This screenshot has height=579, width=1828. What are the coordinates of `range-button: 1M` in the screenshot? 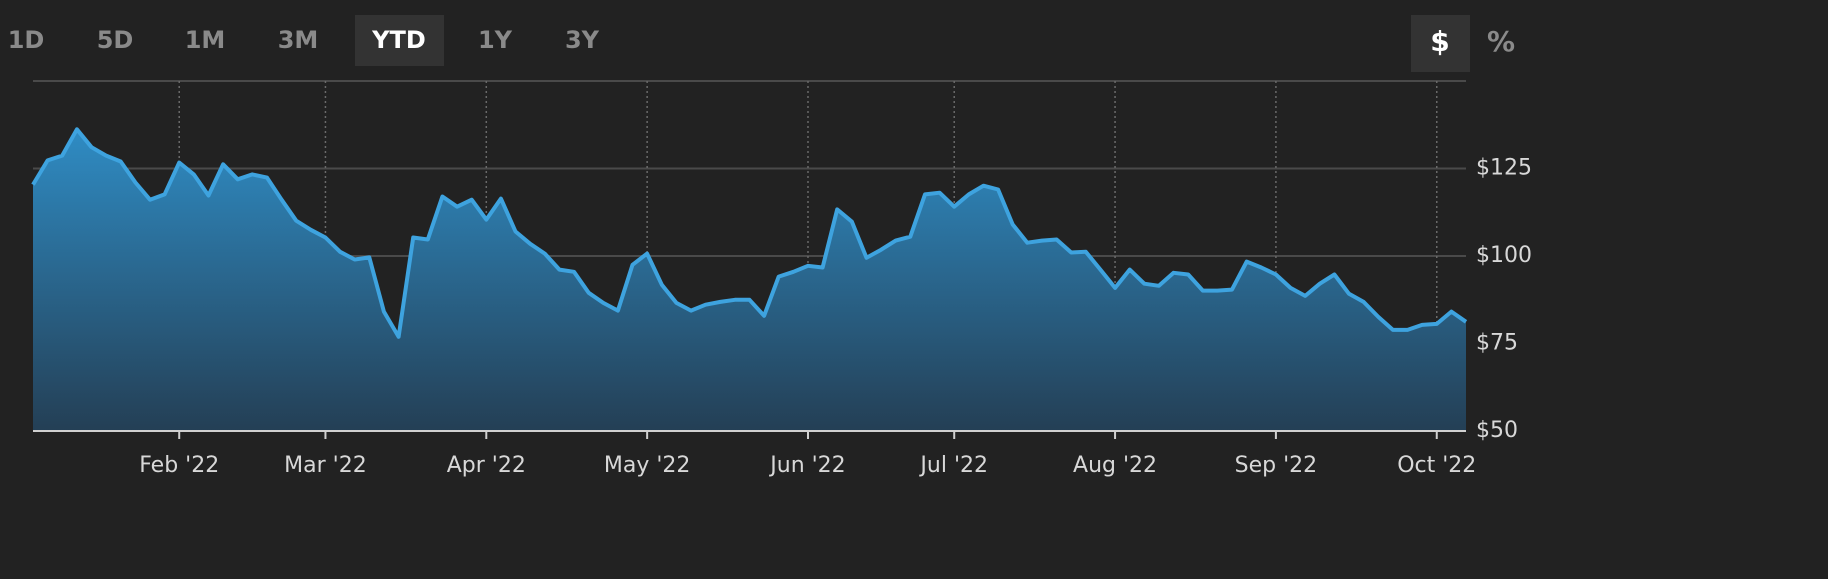 It's located at (205, 40).